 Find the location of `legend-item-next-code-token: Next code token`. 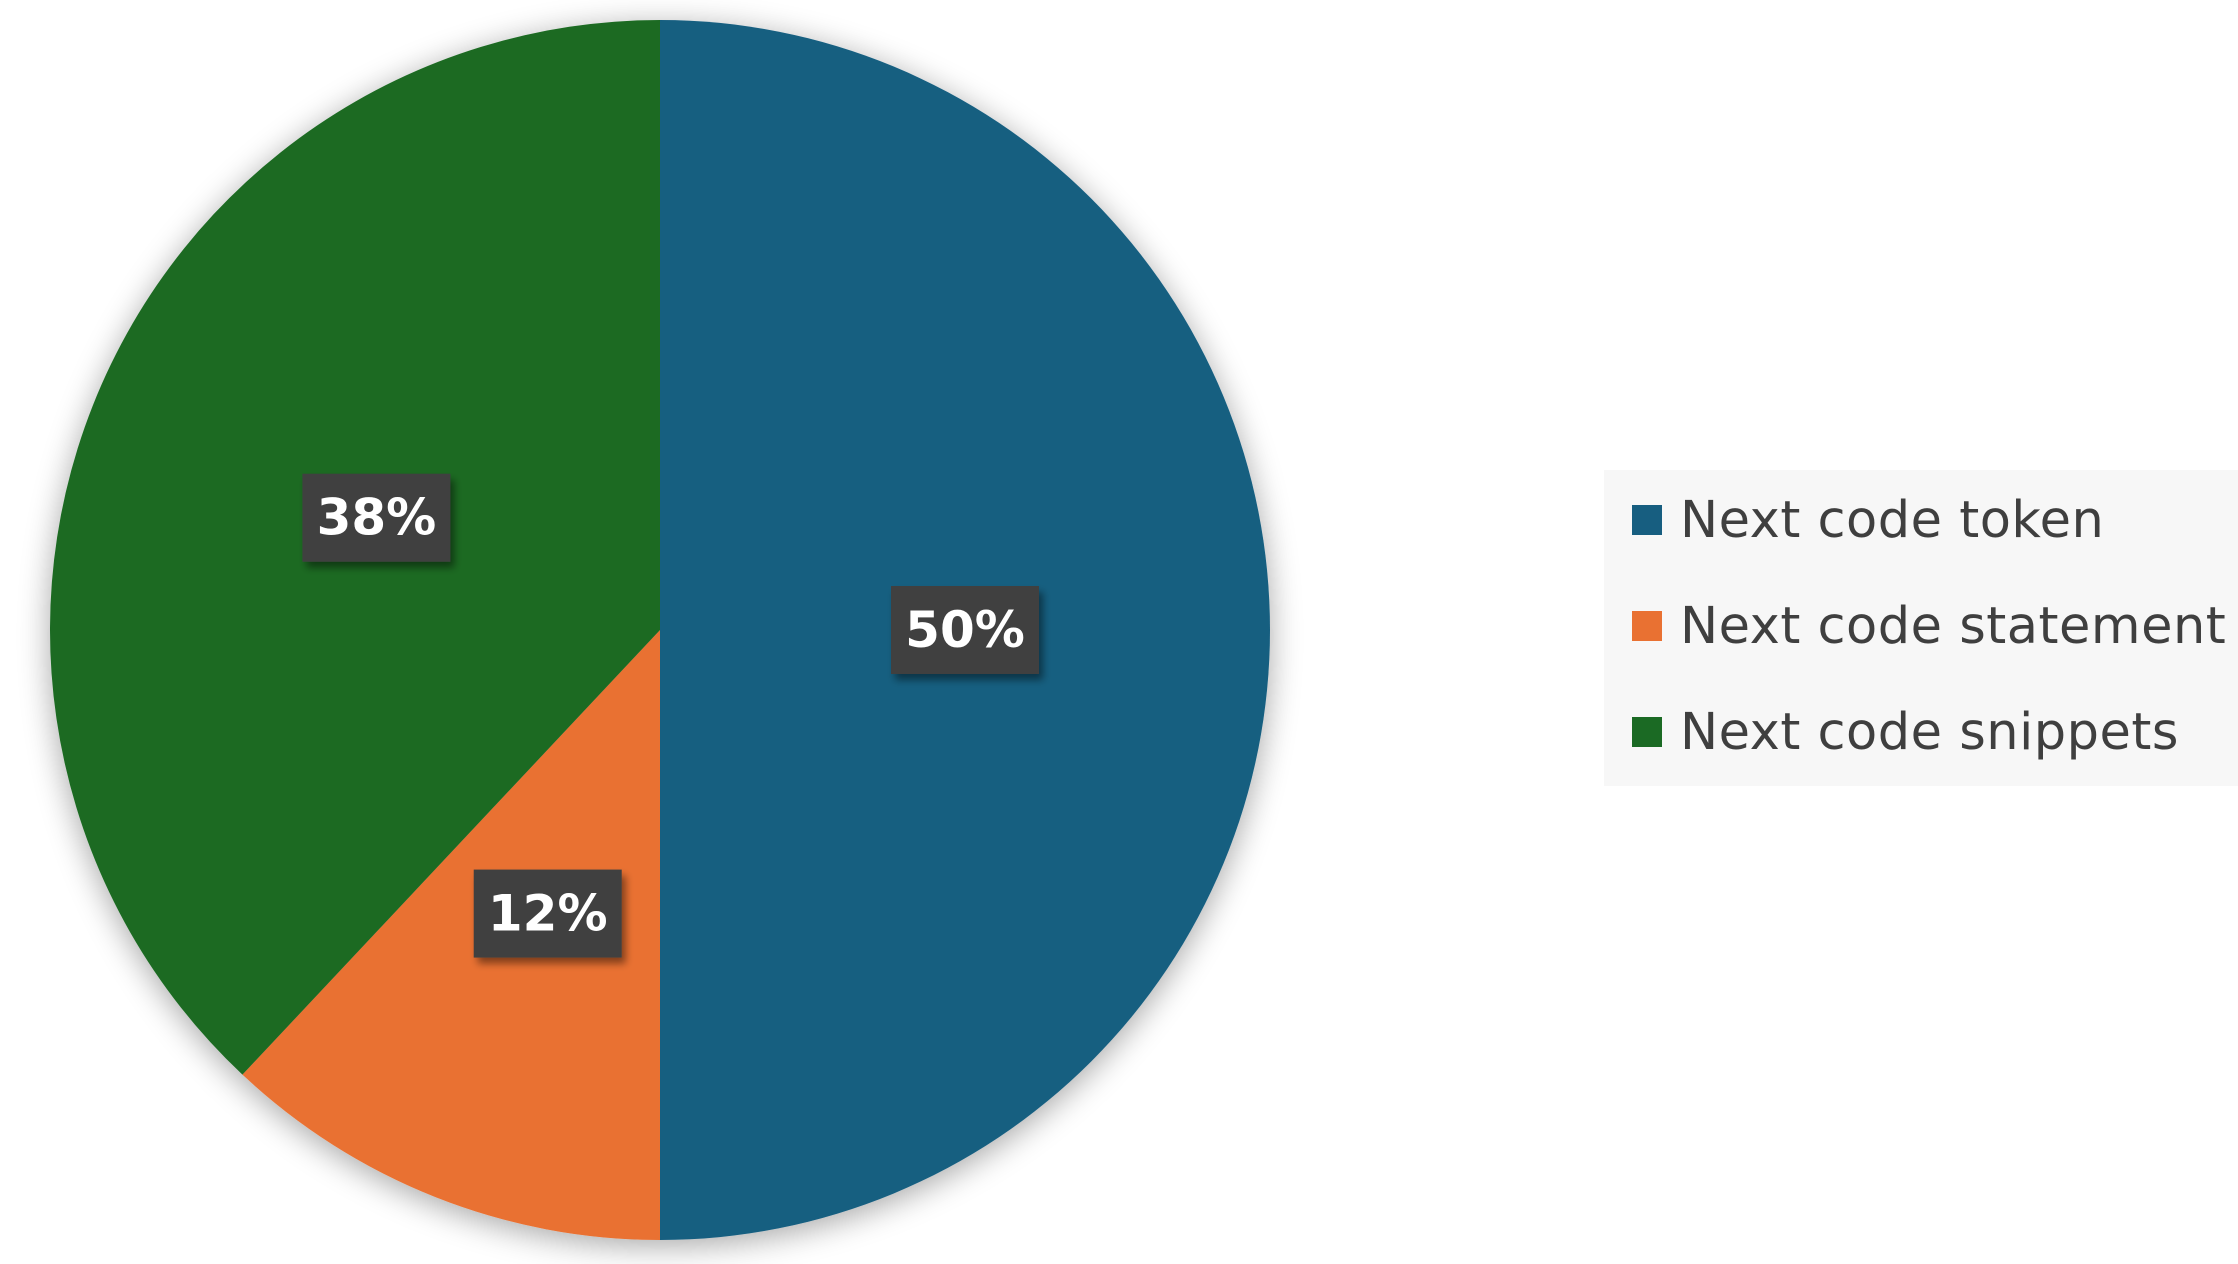

legend-item-next-code-token: Next code token is located at coordinates (1868, 520).